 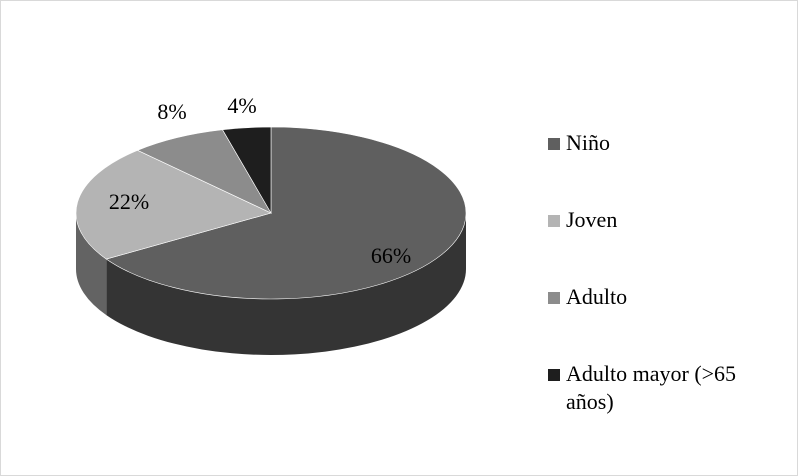 What do you see at coordinates (668, 297) in the screenshot?
I see `legend-item-adulto: Adulto` at bounding box center [668, 297].